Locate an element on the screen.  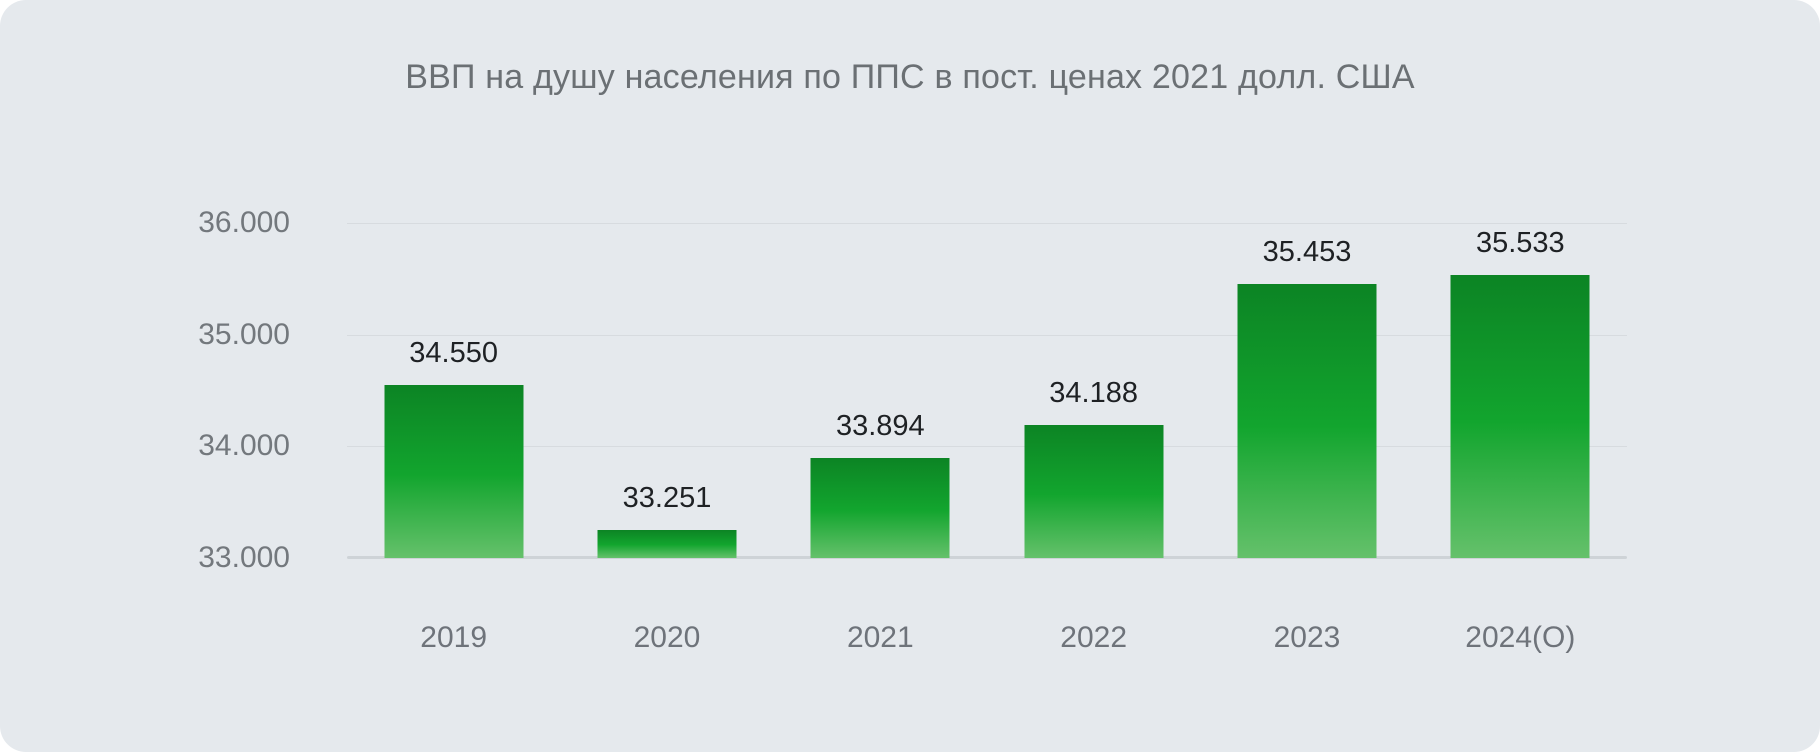
x-axis-category-label: 2020 is located at coordinates (667, 637).